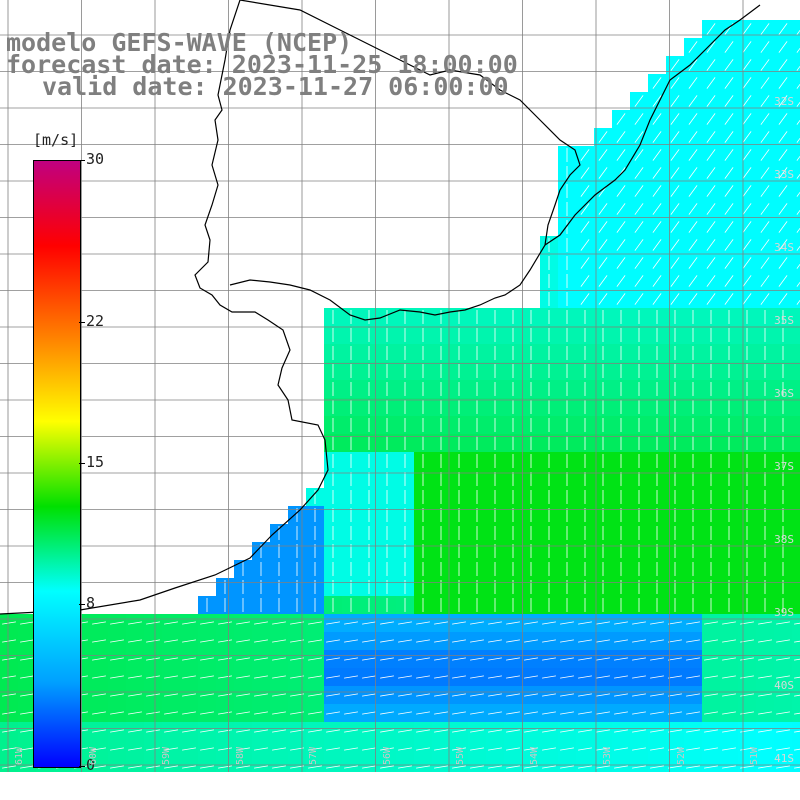 The height and width of the screenshot is (800, 800). I want to click on title-forecast-date: forecast date: 2023-11-25 18:00:00, so click(262, 64).